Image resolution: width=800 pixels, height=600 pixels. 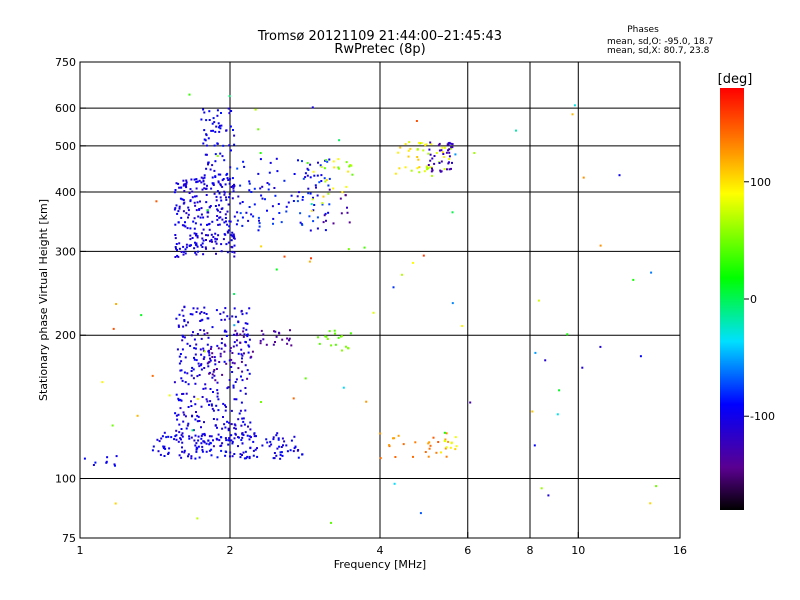 What do you see at coordinates (69, 538) in the screenshot?
I see `y-tick-label: 75` at bounding box center [69, 538].